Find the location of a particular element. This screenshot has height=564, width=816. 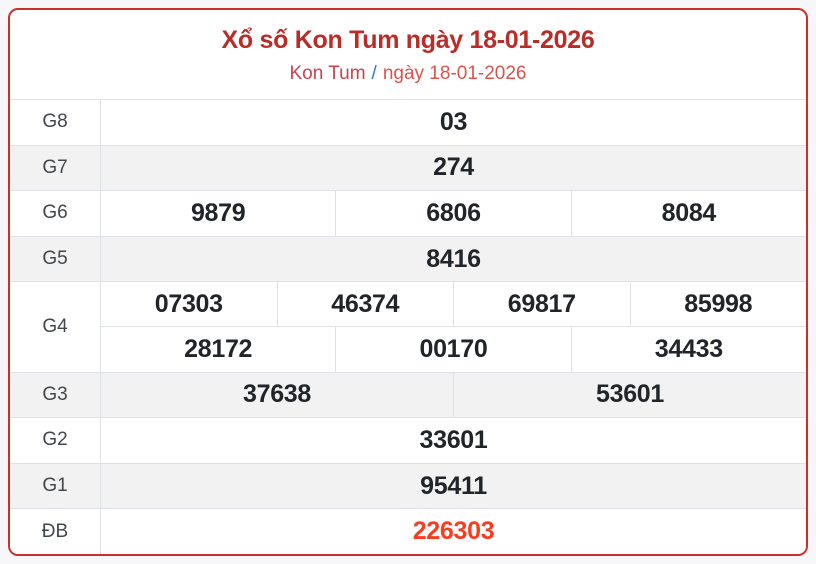

prize-number: 37638 is located at coordinates (277, 394).